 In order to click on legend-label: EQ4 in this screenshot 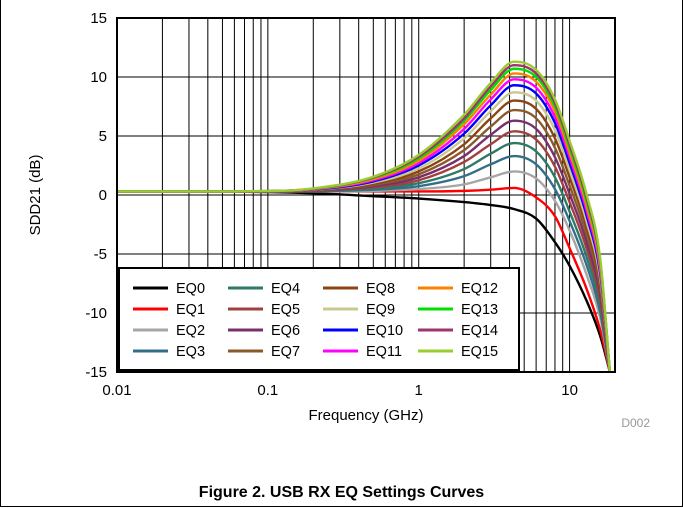, I will do `click(285, 289)`.